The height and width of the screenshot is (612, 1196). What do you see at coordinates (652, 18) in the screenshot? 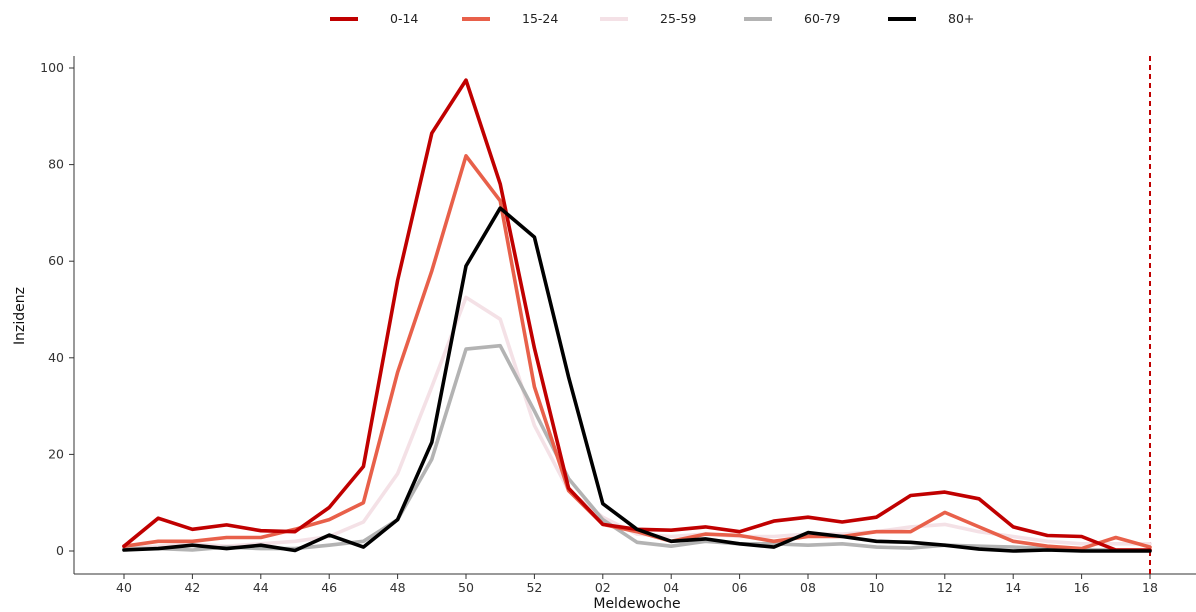
I see `legend: 0-14 15-24 25-59 60-79 80+` at bounding box center [652, 18].